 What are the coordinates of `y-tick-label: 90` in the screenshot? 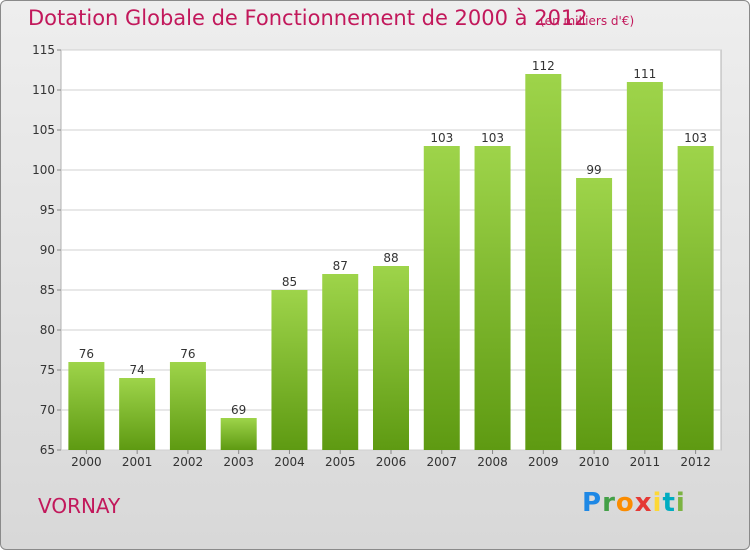 It's located at (47, 250).